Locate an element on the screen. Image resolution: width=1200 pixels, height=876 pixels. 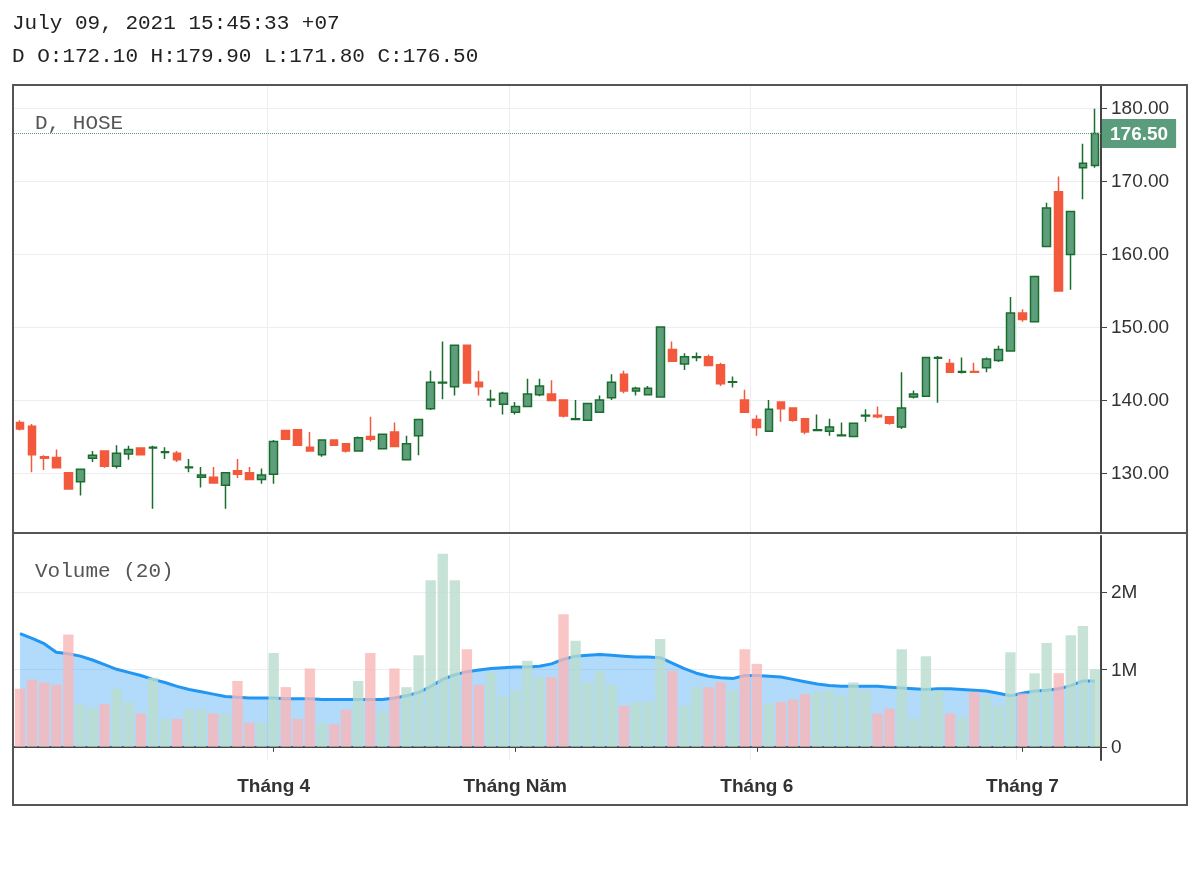
text: Volume (20) is located at coordinates (104, 571).